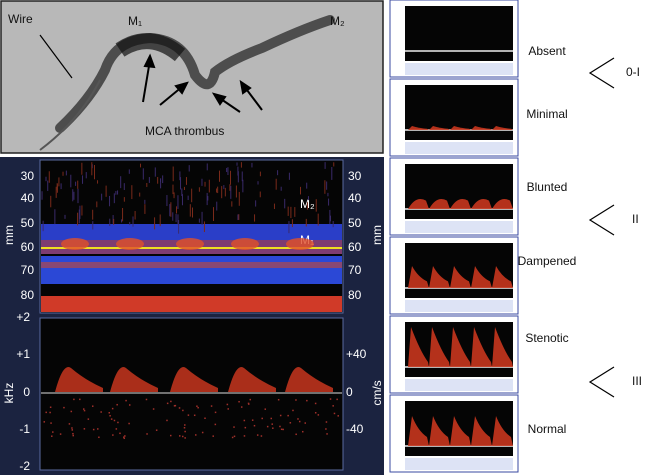 The height and width of the screenshot is (475, 645). I want to click on grade-label: 0-I, so click(633, 72).